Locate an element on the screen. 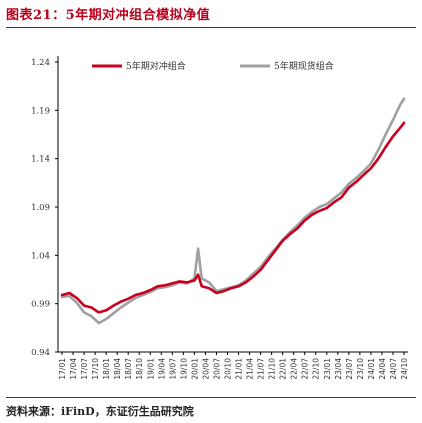 This screenshot has height=423, width=422. x-tick-label: 19/07 is located at coordinates (172, 369).